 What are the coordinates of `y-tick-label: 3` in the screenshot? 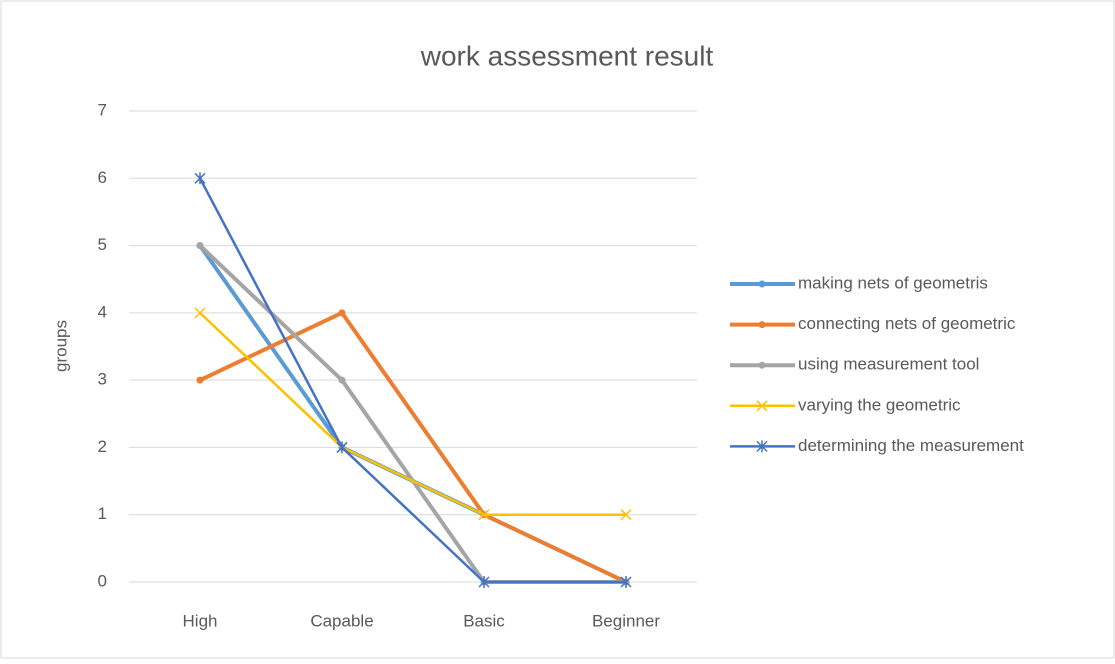 It's located at (102, 379).